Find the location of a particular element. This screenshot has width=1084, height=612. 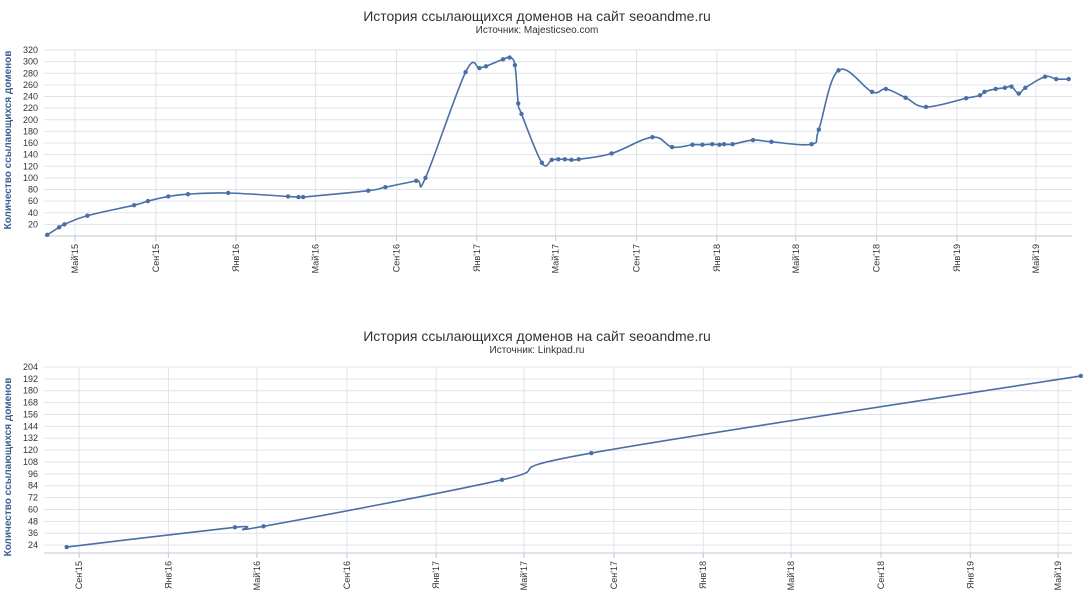

x-tick-label: Май'16 is located at coordinates (257, 575).